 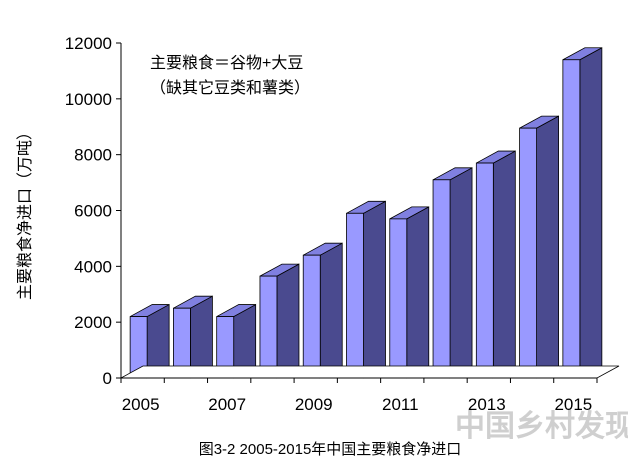 I want to click on annotation-line-2: （缺其它豆类和薯类）, so click(x=230, y=88).